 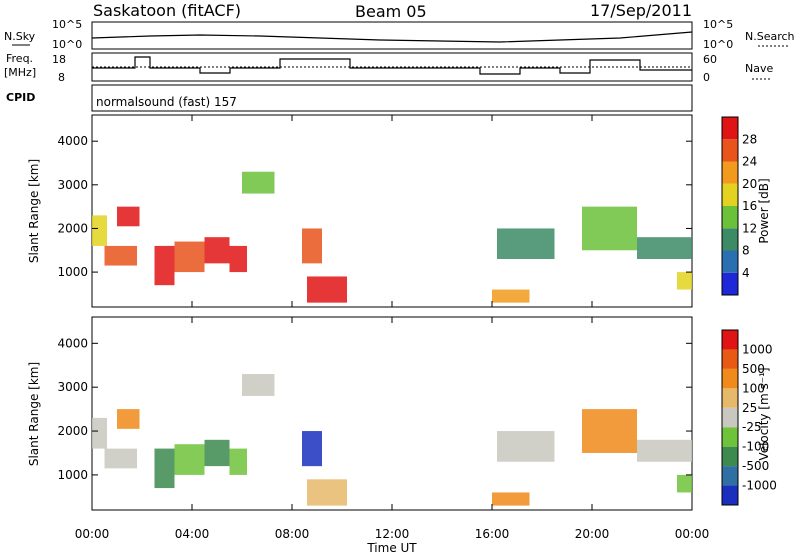 What do you see at coordinates (391, 11) in the screenshot?
I see `beam-title: Beam 05` at bounding box center [391, 11].